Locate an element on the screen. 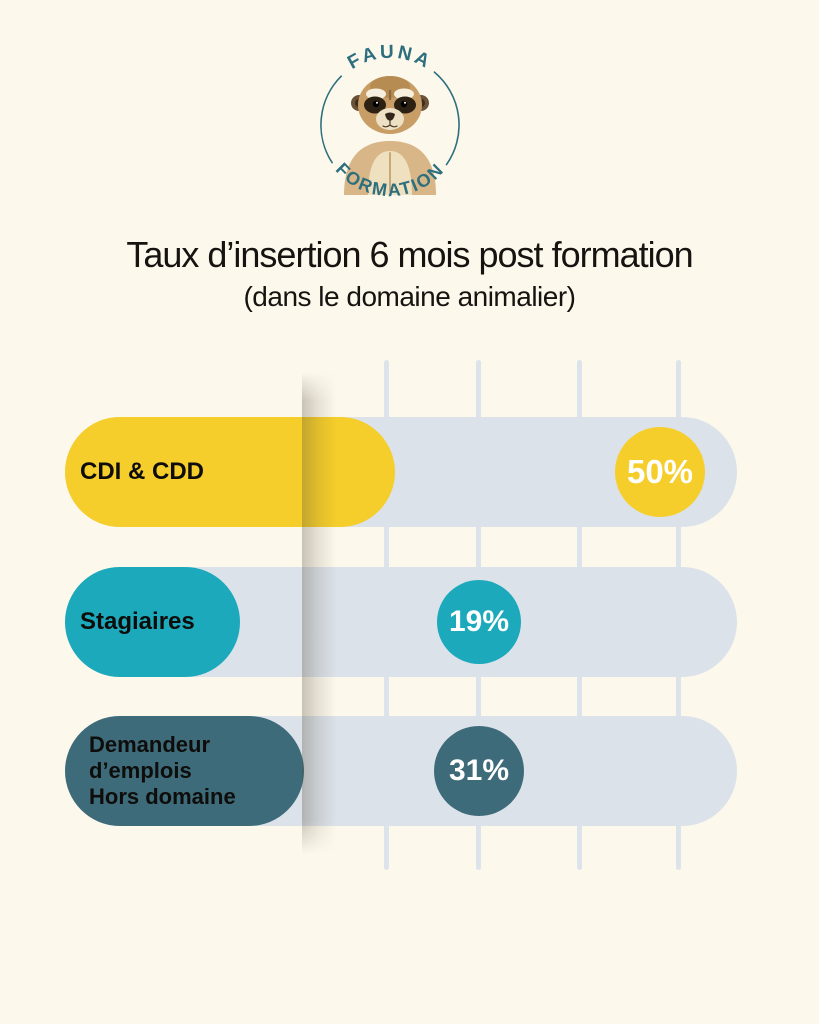 The height and width of the screenshot is (1024, 819). value-label: 31% is located at coordinates (479, 770).